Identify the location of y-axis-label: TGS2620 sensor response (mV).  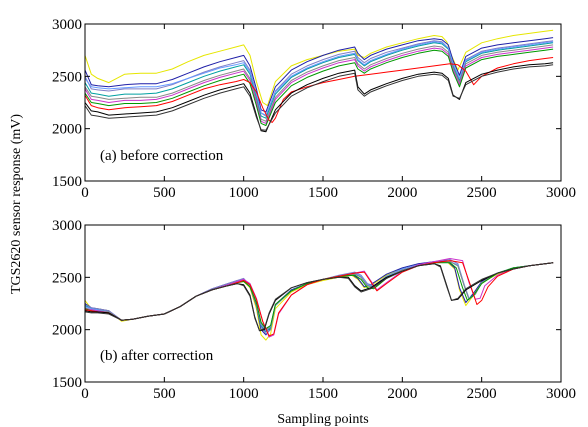
(16, 204).